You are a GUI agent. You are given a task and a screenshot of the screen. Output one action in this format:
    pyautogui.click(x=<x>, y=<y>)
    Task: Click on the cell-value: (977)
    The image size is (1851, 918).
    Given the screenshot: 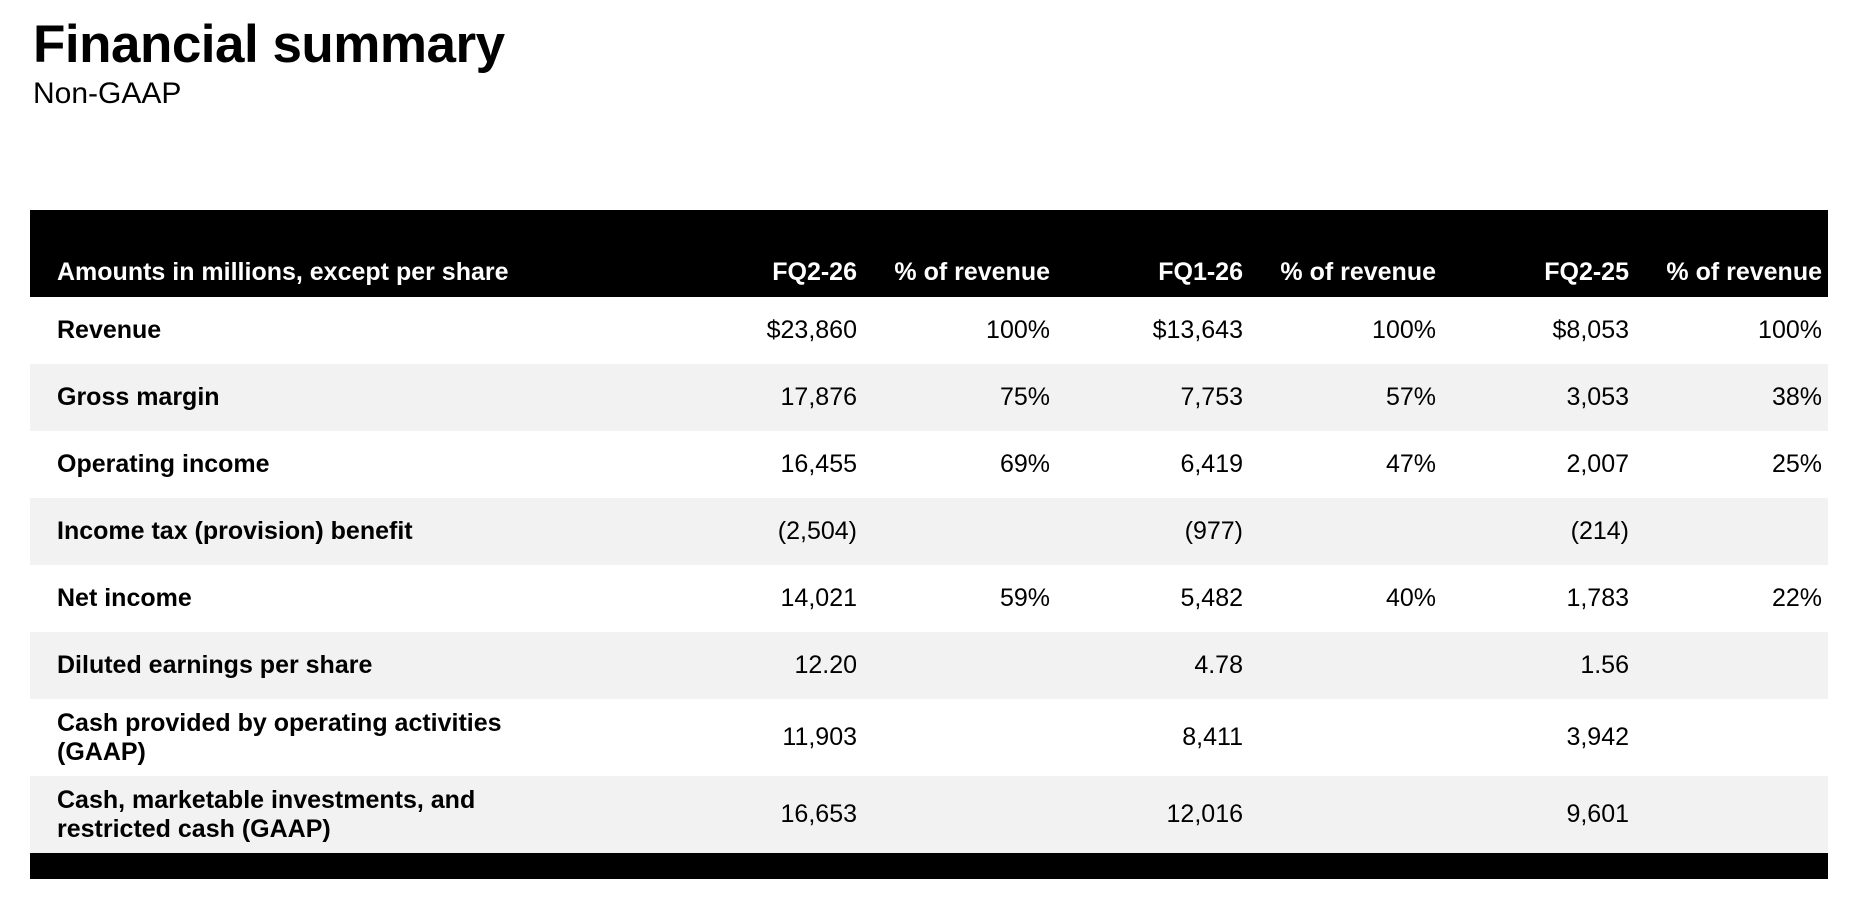 What is the action you would take?
    pyautogui.click(x=1213, y=531)
    